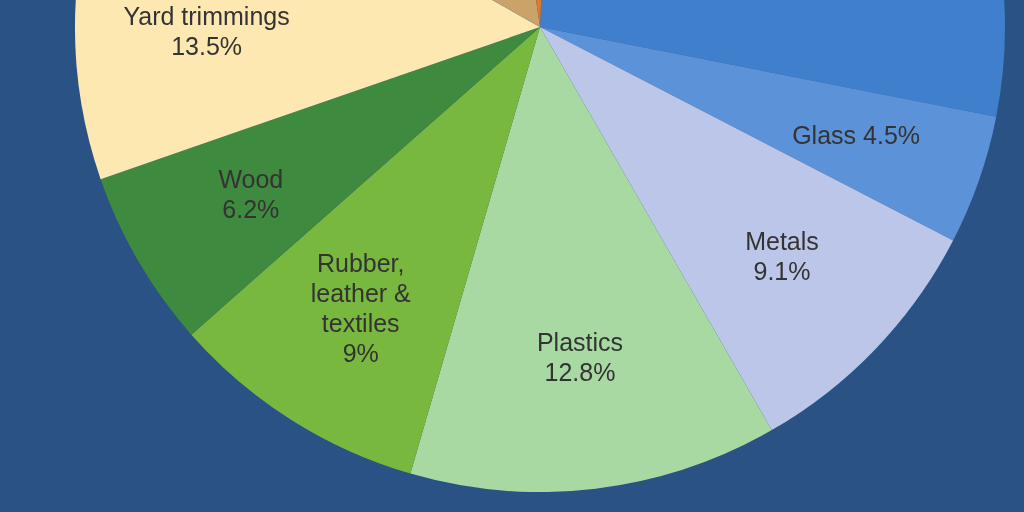  Describe the element at coordinates (361, 292) in the screenshot. I see `slice-label: Rubber, leather & textiles` at that location.